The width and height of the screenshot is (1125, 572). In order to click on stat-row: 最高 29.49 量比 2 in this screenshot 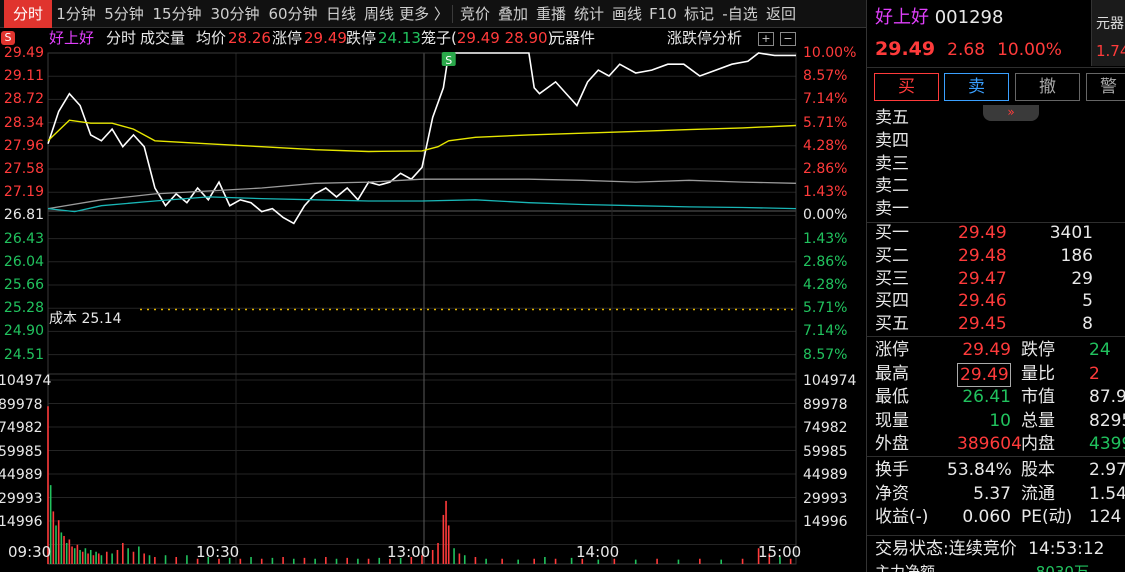, I will do `click(987, 374)`.